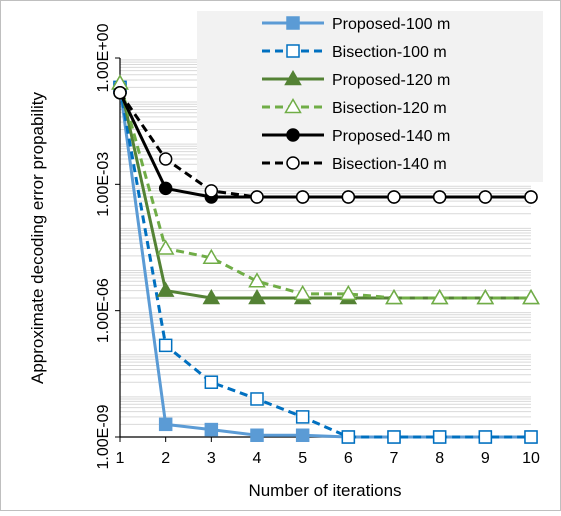  What do you see at coordinates (103, 310) in the screenshot?
I see `y-tick-label: 1.00E-06` at bounding box center [103, 310].